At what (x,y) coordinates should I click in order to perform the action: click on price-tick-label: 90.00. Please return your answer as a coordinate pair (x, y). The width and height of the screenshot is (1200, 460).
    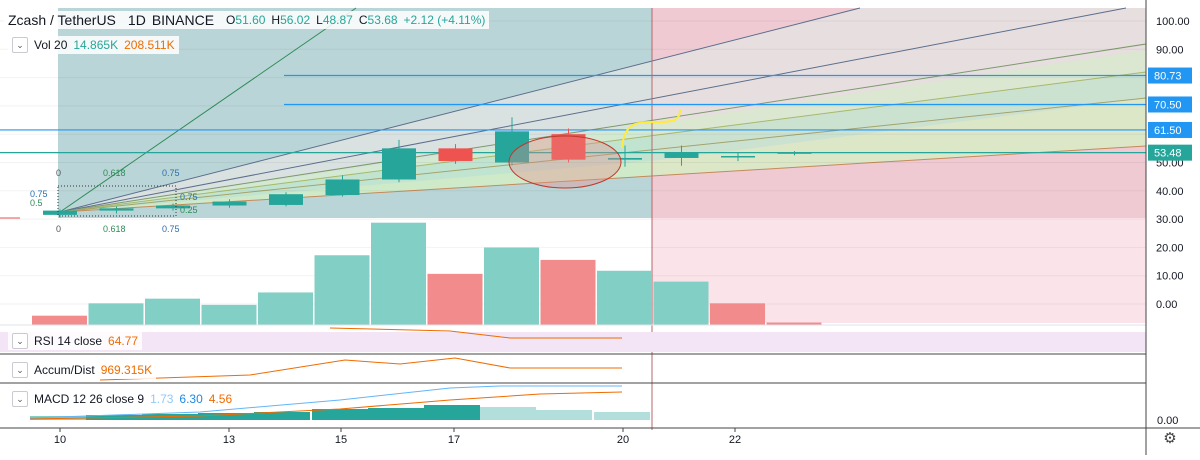
    Looking at the image, I should click on (1170, 50).